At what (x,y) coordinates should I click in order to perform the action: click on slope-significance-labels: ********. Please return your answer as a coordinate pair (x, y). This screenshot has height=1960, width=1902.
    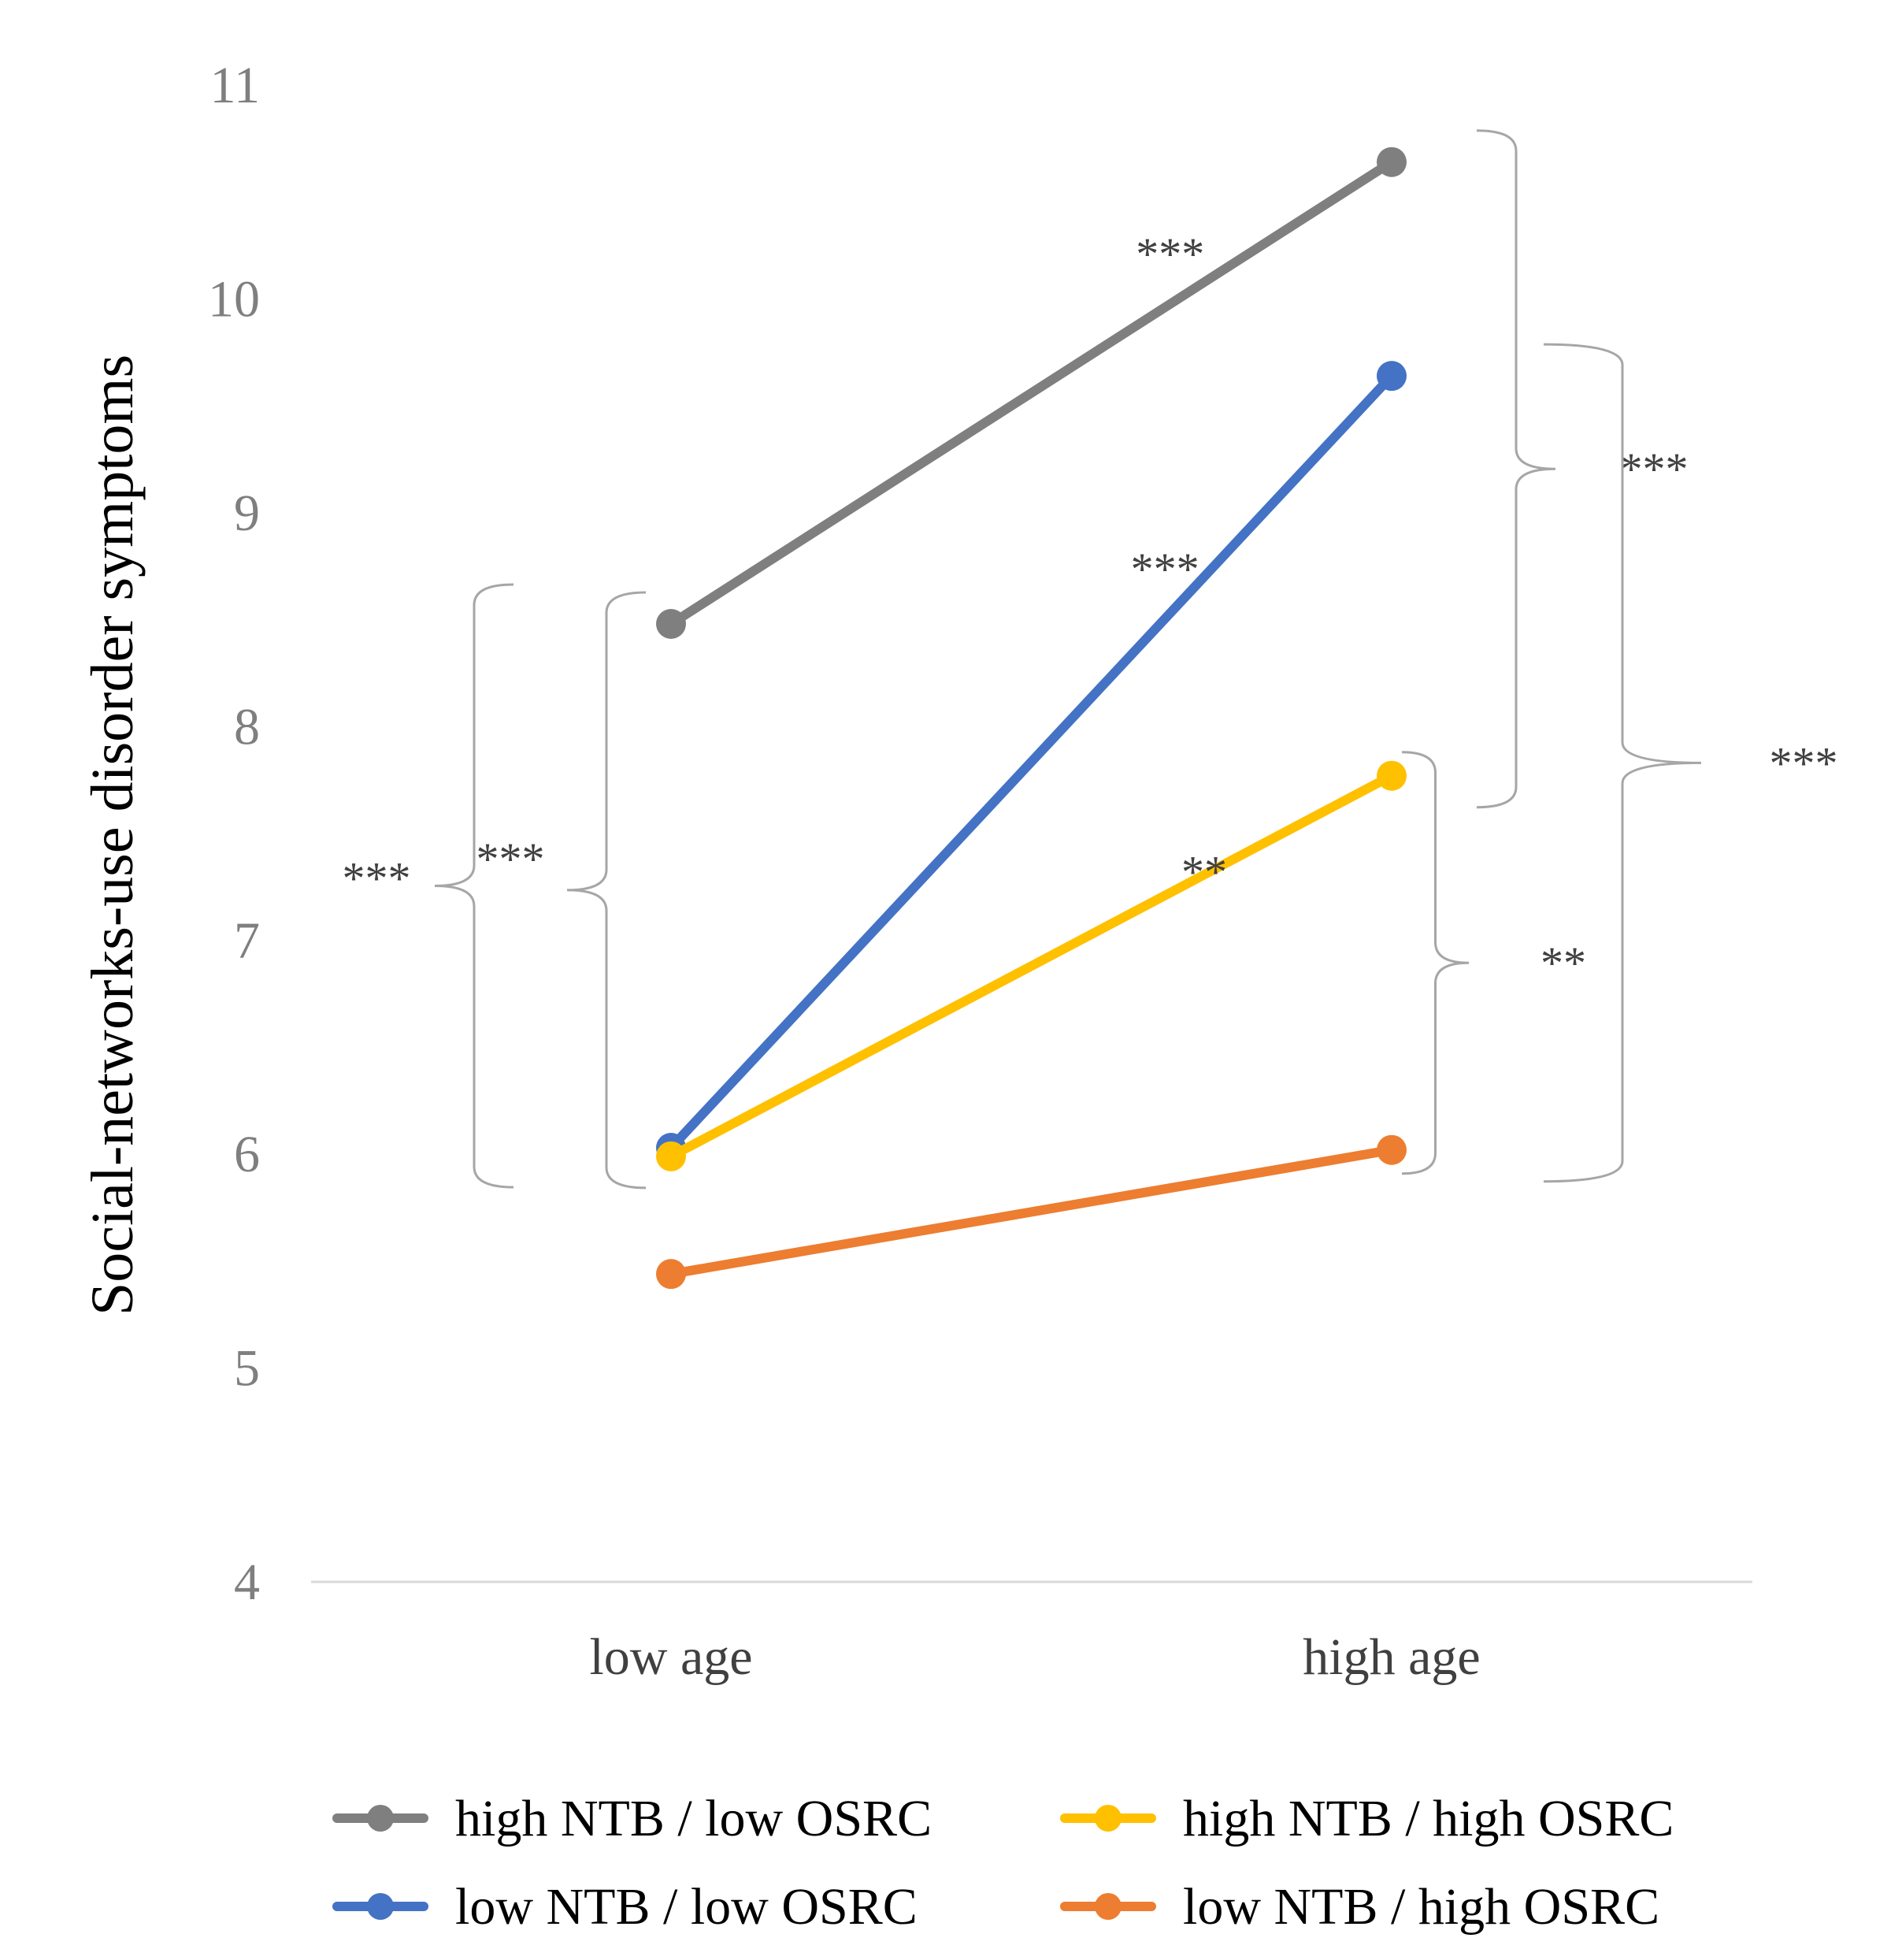
    Looking at the image, I should click on (1179, 562).